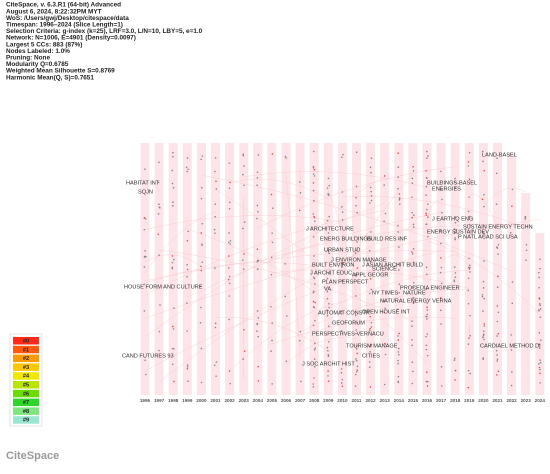  What do you see at coordinates (143, 183) in the screenshot?
I see `node-label: HABITAT INT` at bounding box center [143, 183].